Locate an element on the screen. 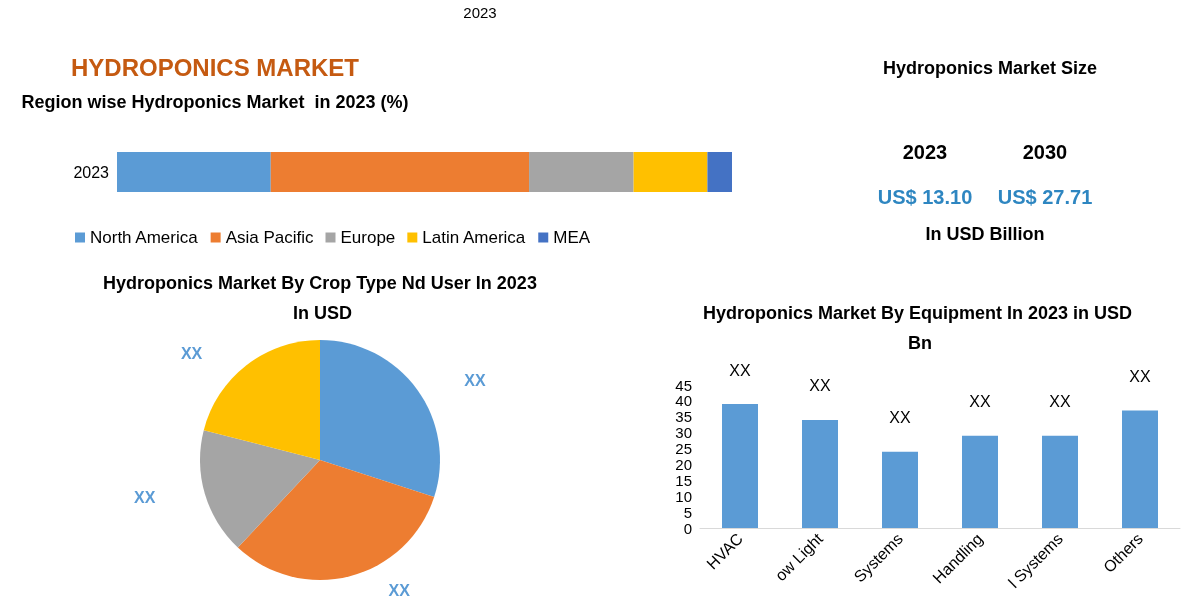  y-tick-label: 0 is located at coordinates (687, 528).